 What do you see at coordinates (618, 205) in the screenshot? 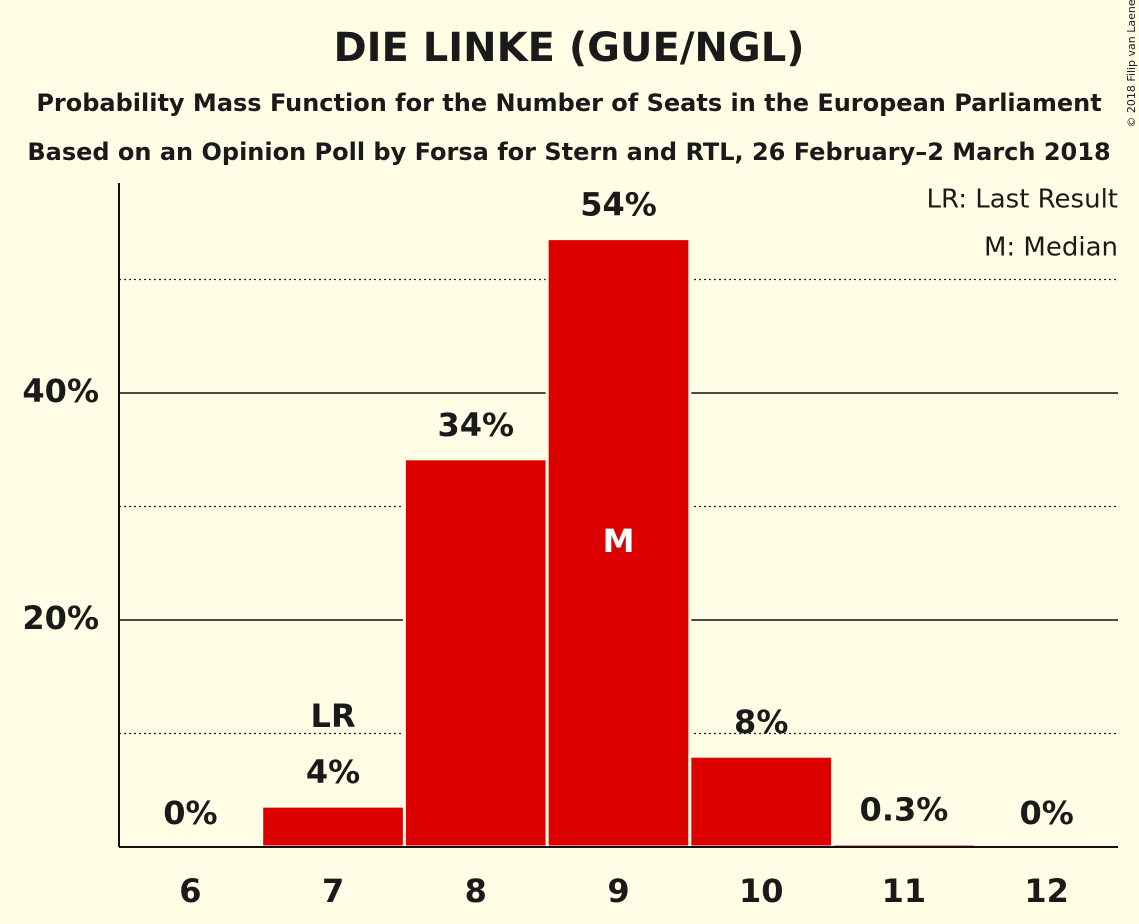
I see `value-label: 54%` at bounding box center [618, 205].